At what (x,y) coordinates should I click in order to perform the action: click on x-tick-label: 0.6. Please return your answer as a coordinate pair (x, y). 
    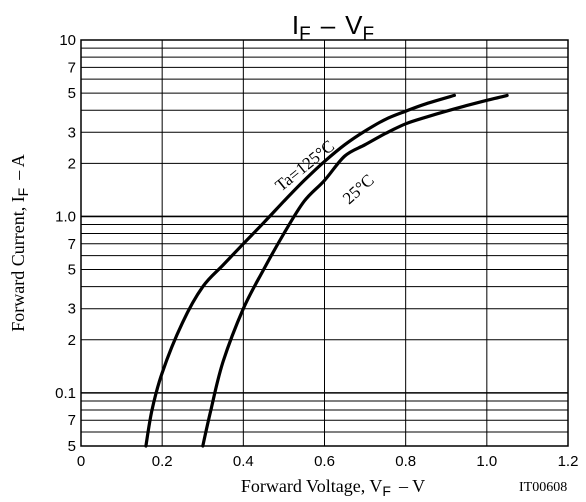
    Looking at the image, I should click on (324, 461).